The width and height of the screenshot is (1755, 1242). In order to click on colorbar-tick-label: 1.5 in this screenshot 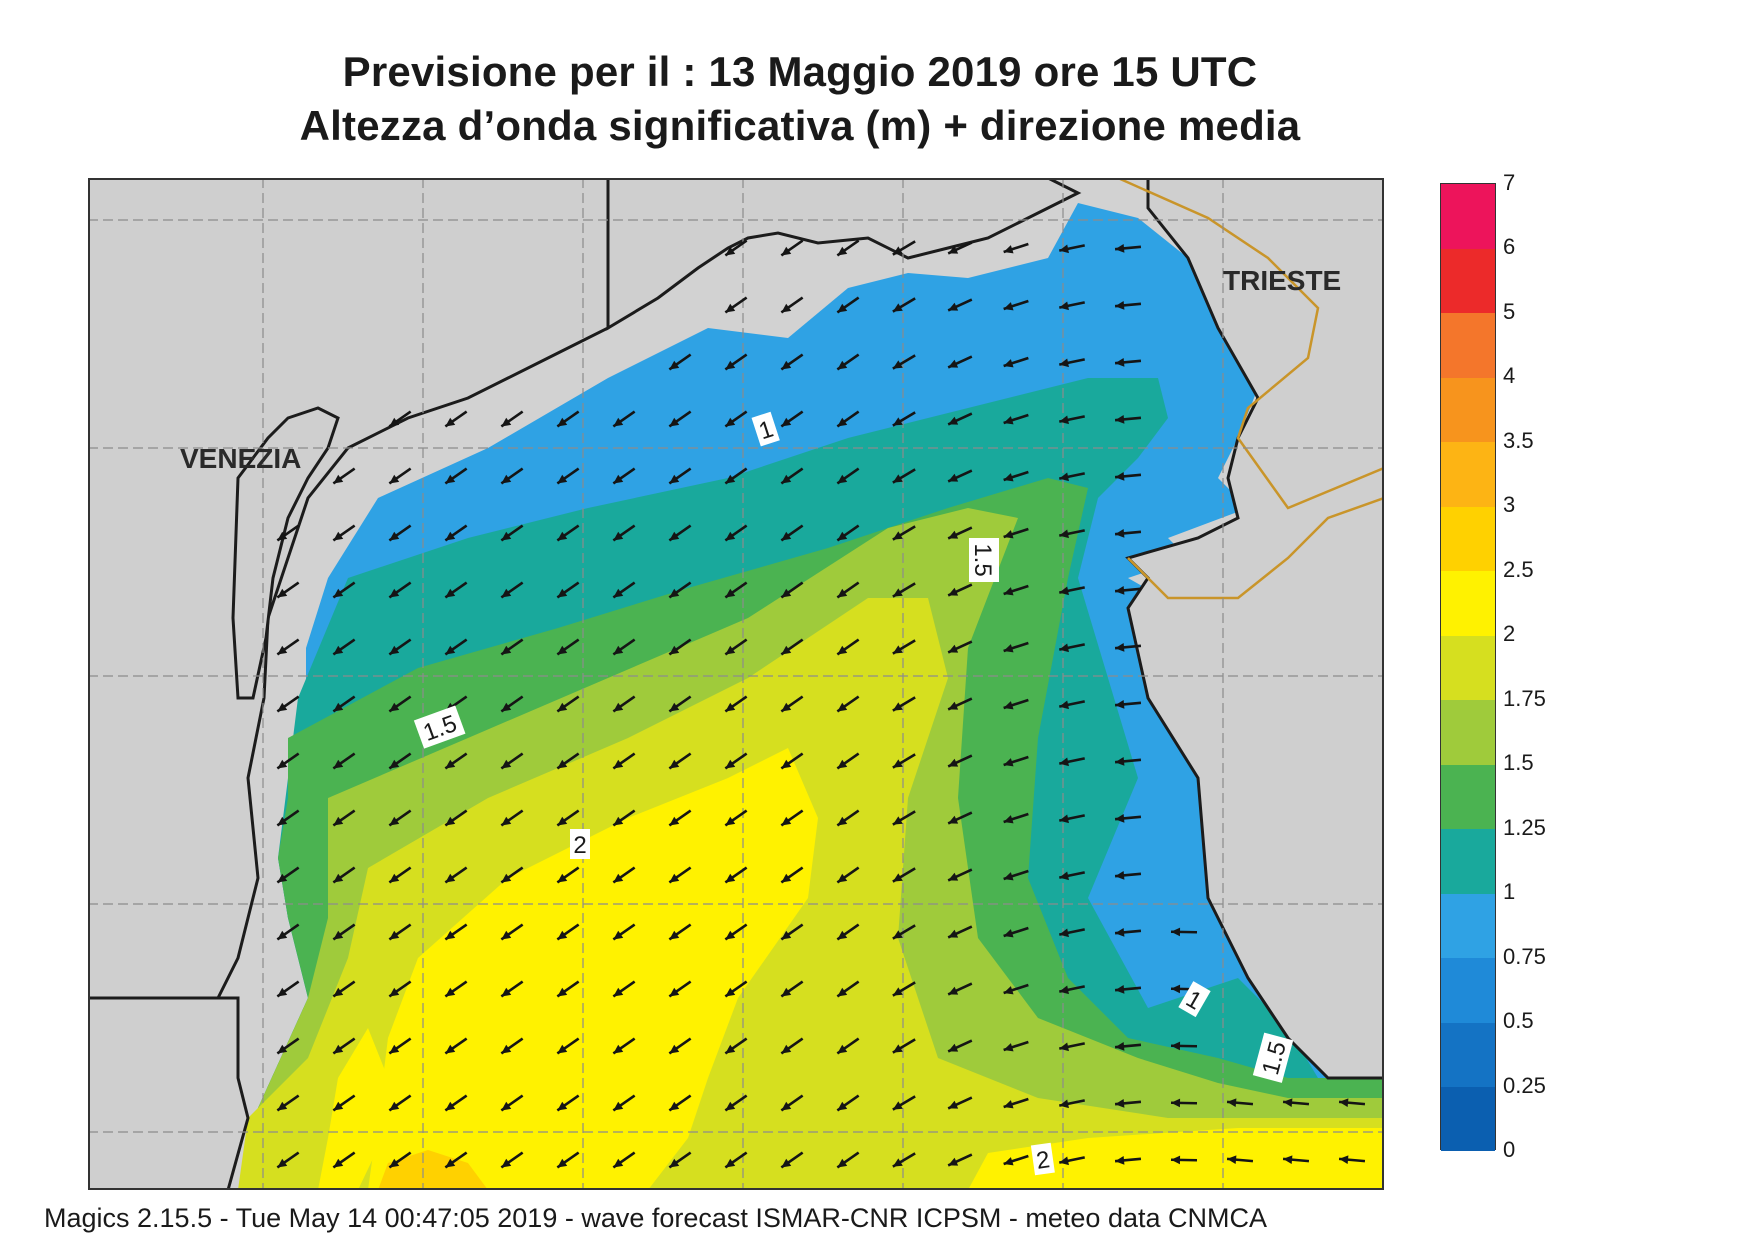, I will do `click(1518, 763)`.